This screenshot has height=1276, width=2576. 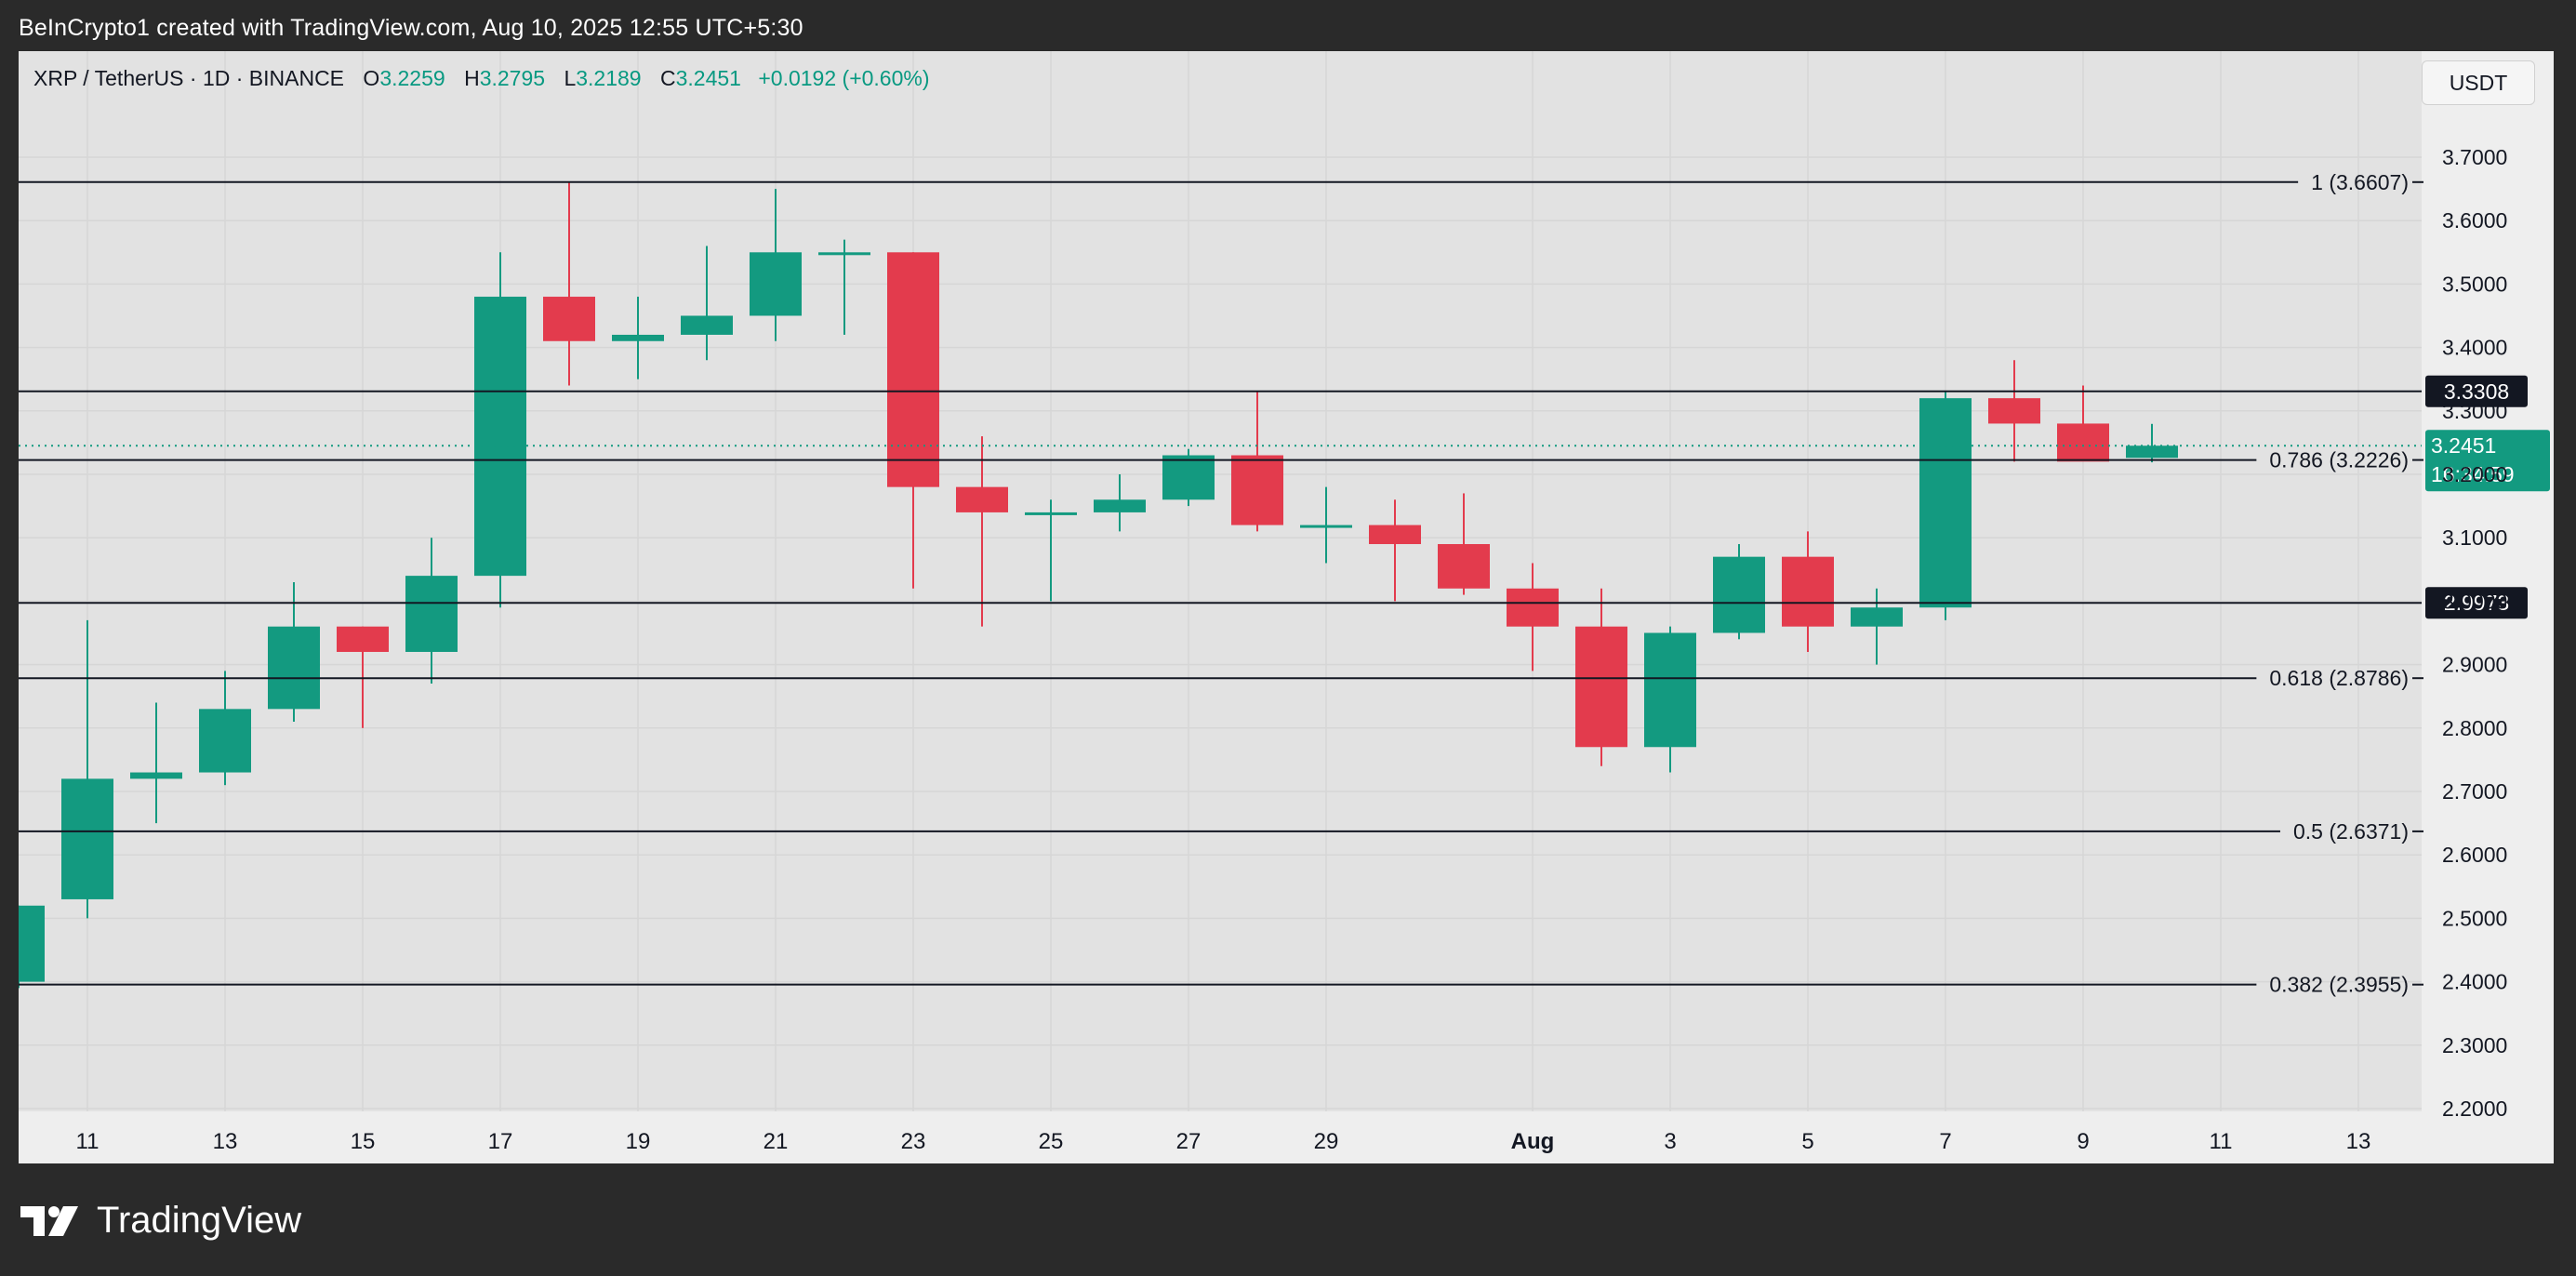 What do you see at coordinates (1051, 1141) in the screenshot?
I see `date-tick-label: 25` at bounding box center [1051, 1141].